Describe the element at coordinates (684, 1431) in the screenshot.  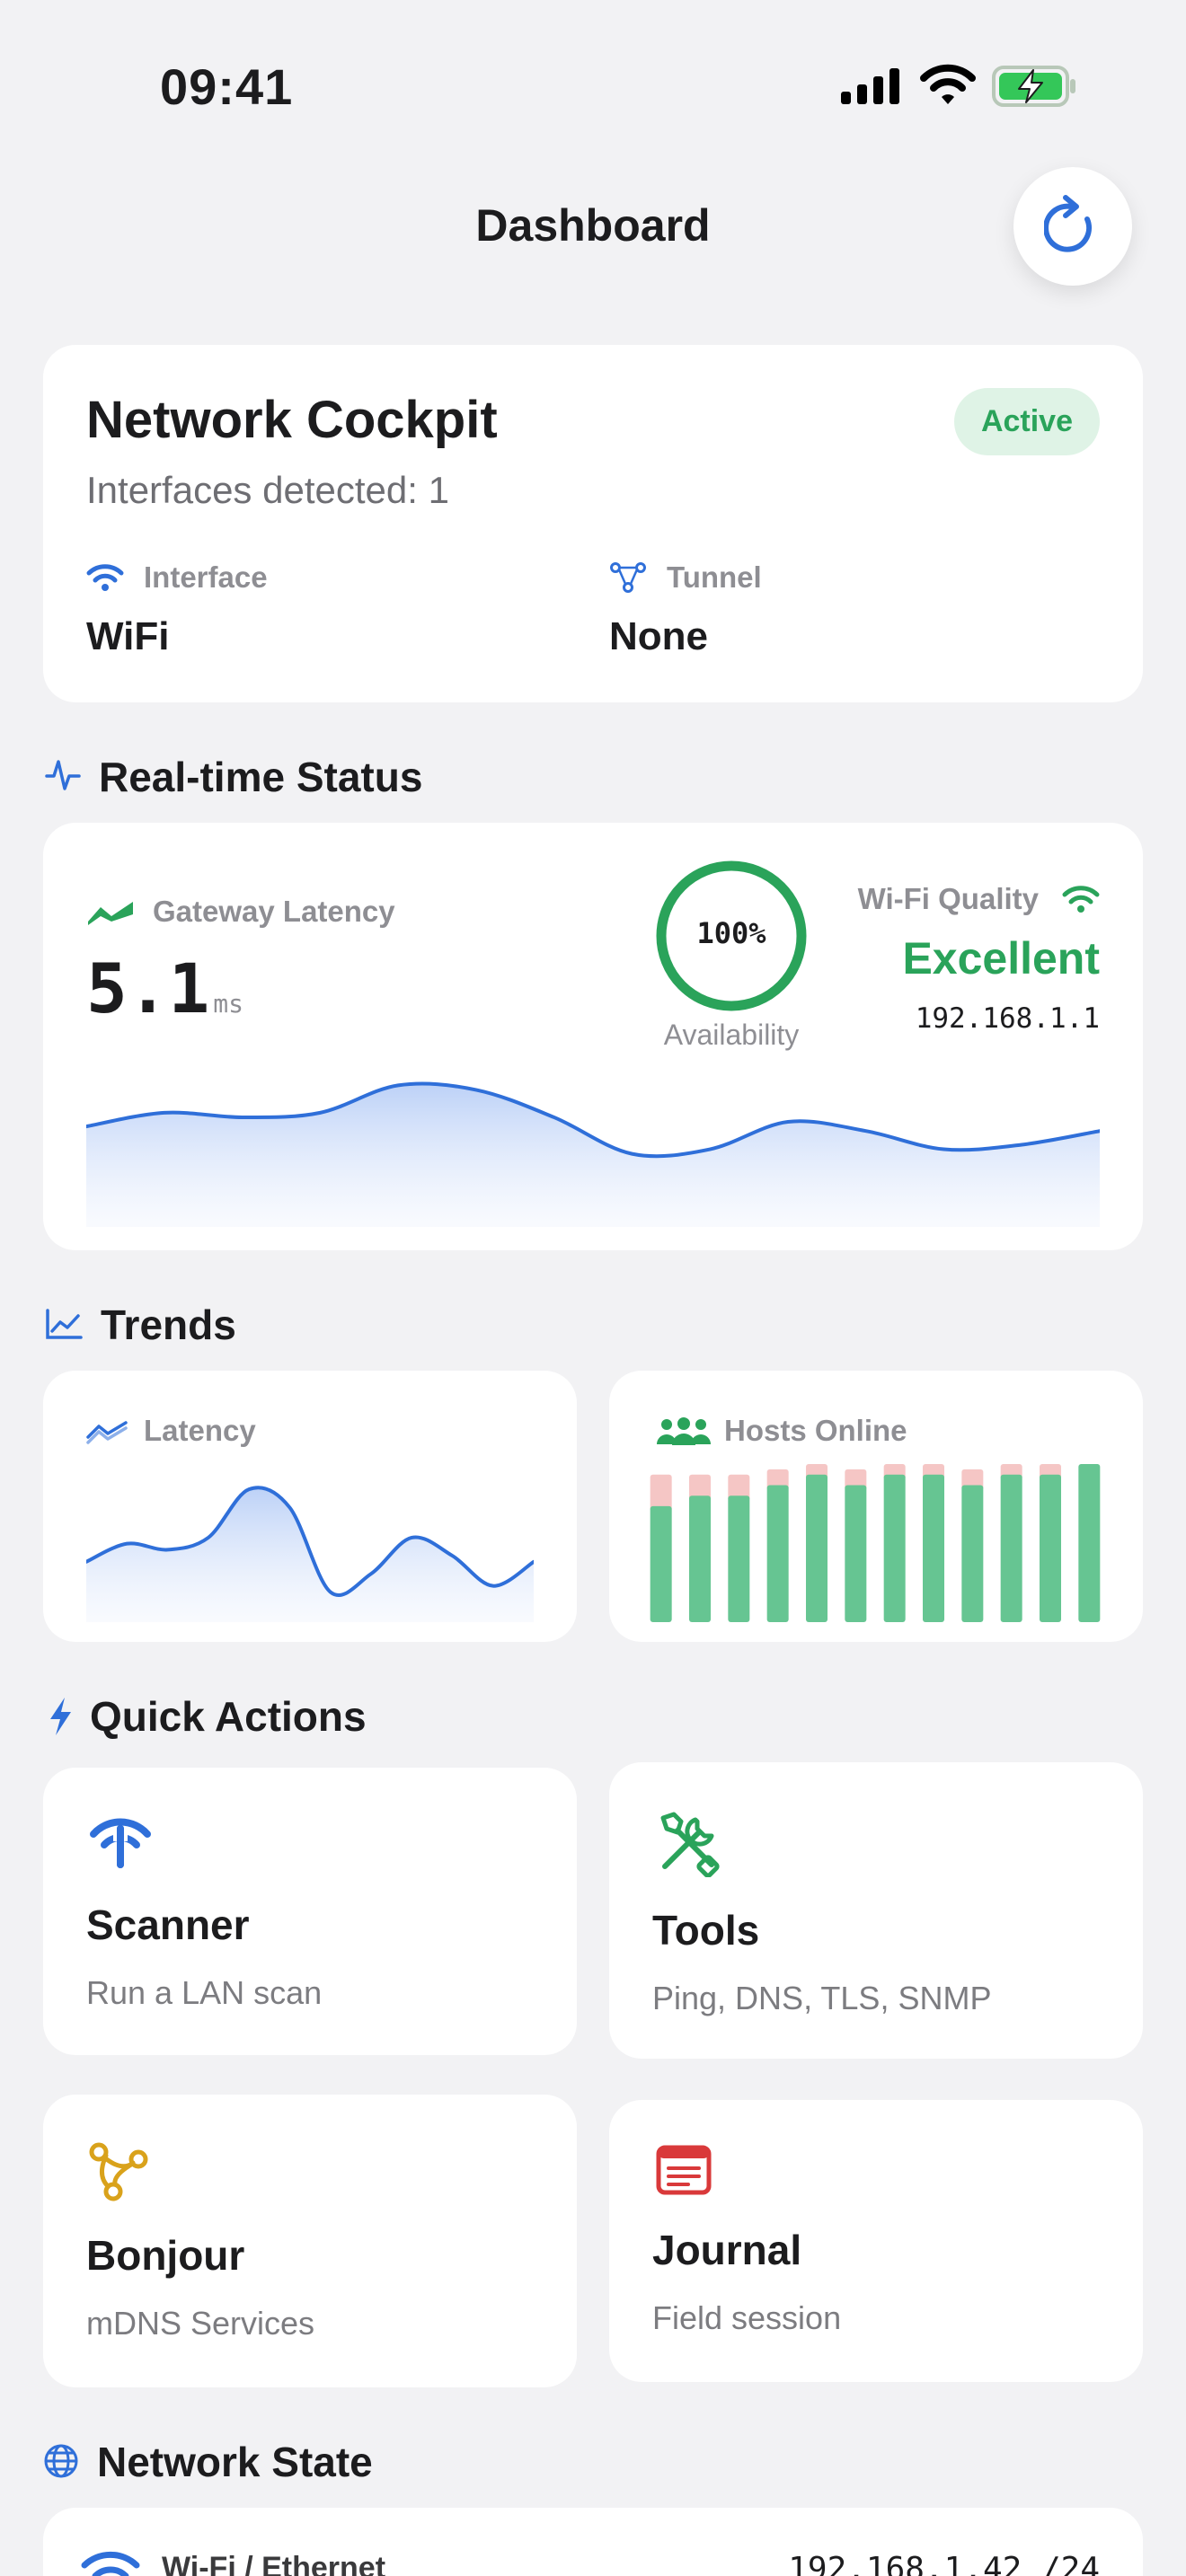
I see `people-icon` at that location.